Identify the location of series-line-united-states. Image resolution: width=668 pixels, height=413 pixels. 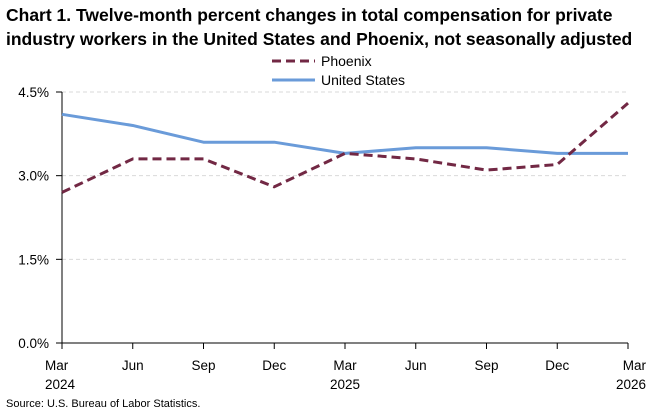
(344, 133).